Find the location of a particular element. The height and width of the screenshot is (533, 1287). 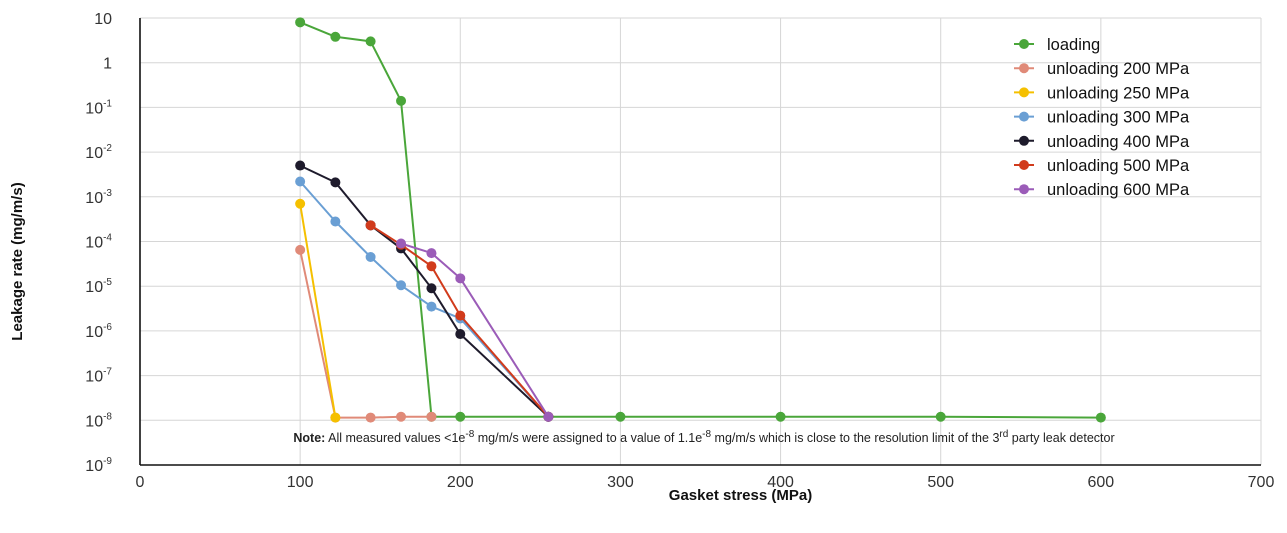

x-tick-label: 400 is located at coordinates (780, 482).